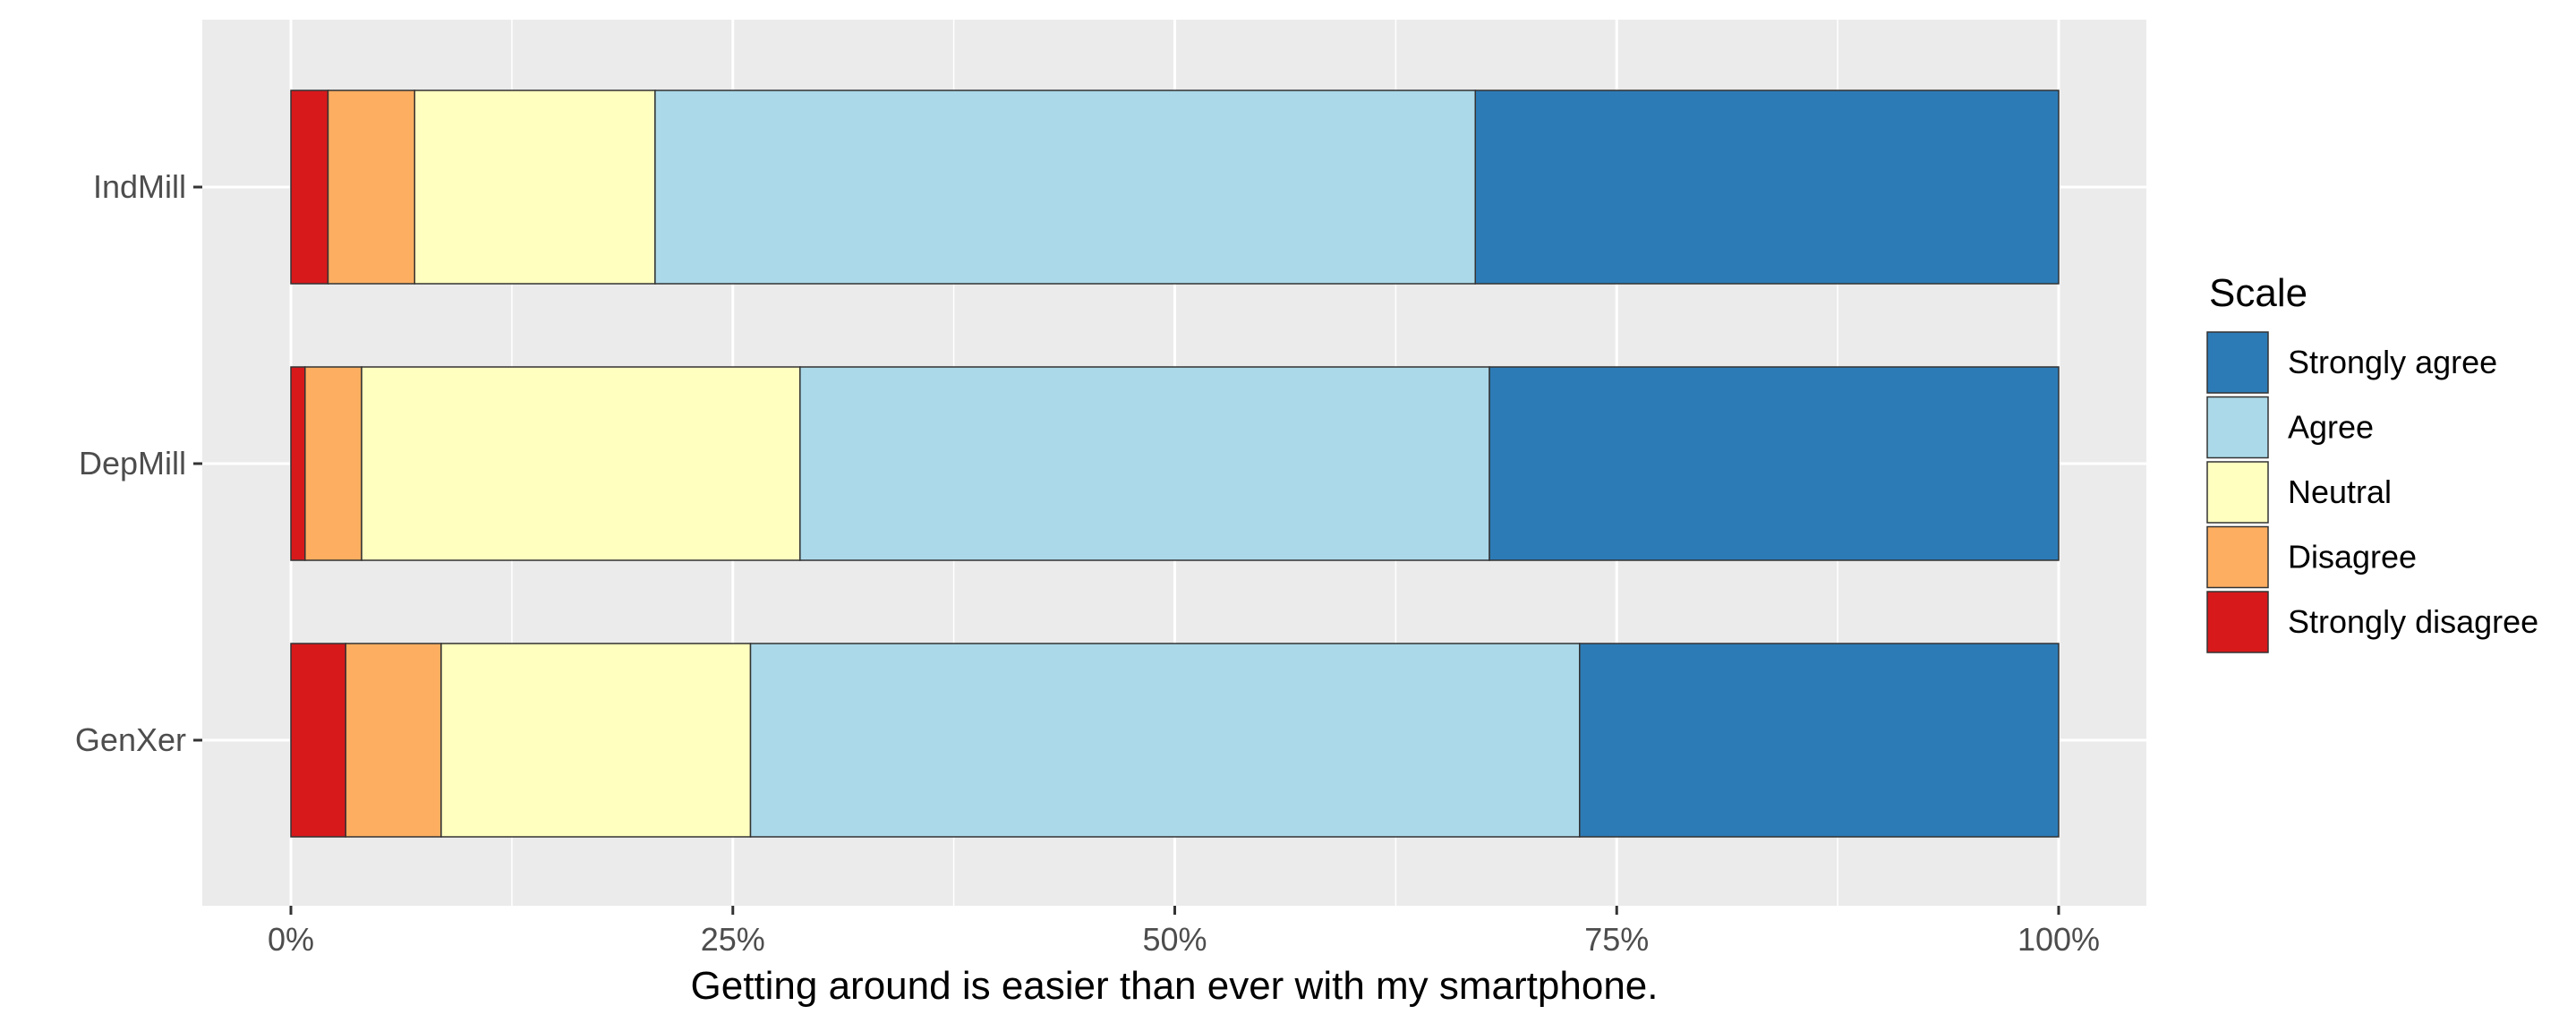 This screenshot has height=1023, width=2576. I want to click on y-tick-label: DepMill, so click(132, 463).